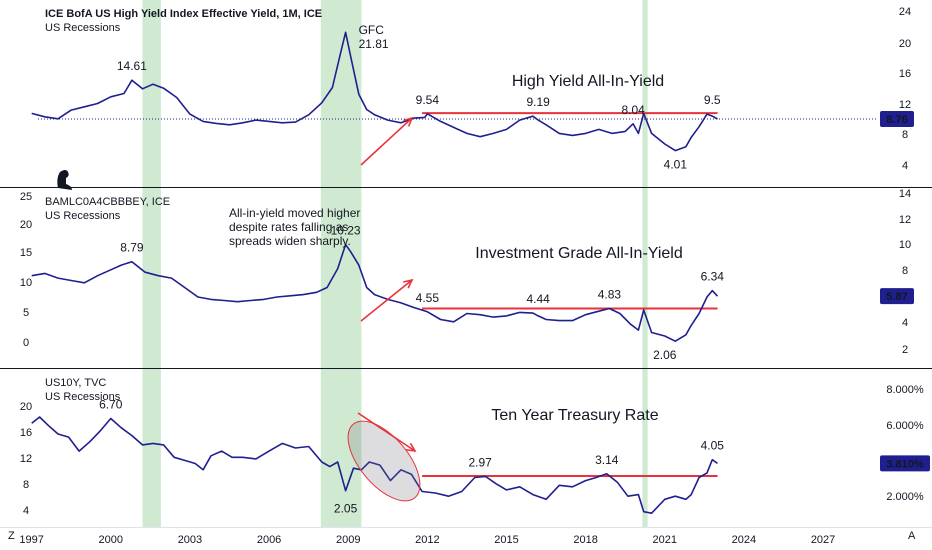 This screenshot has height=550, width=932. Describe the element at coordinates (506, 540) in the screenshot. I see `x-tick-label: 2015` at that location.